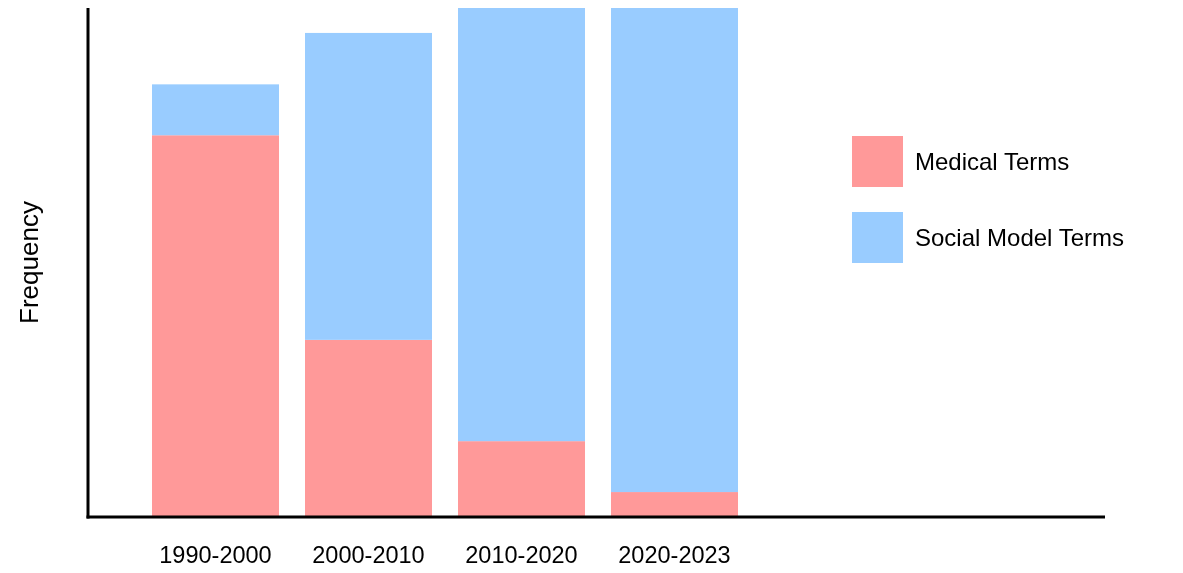  What do you see at coordinates (674, 555) in the screenshot?
I see `x-tick-label: 2020-2023` at bounding box center [674, 555].